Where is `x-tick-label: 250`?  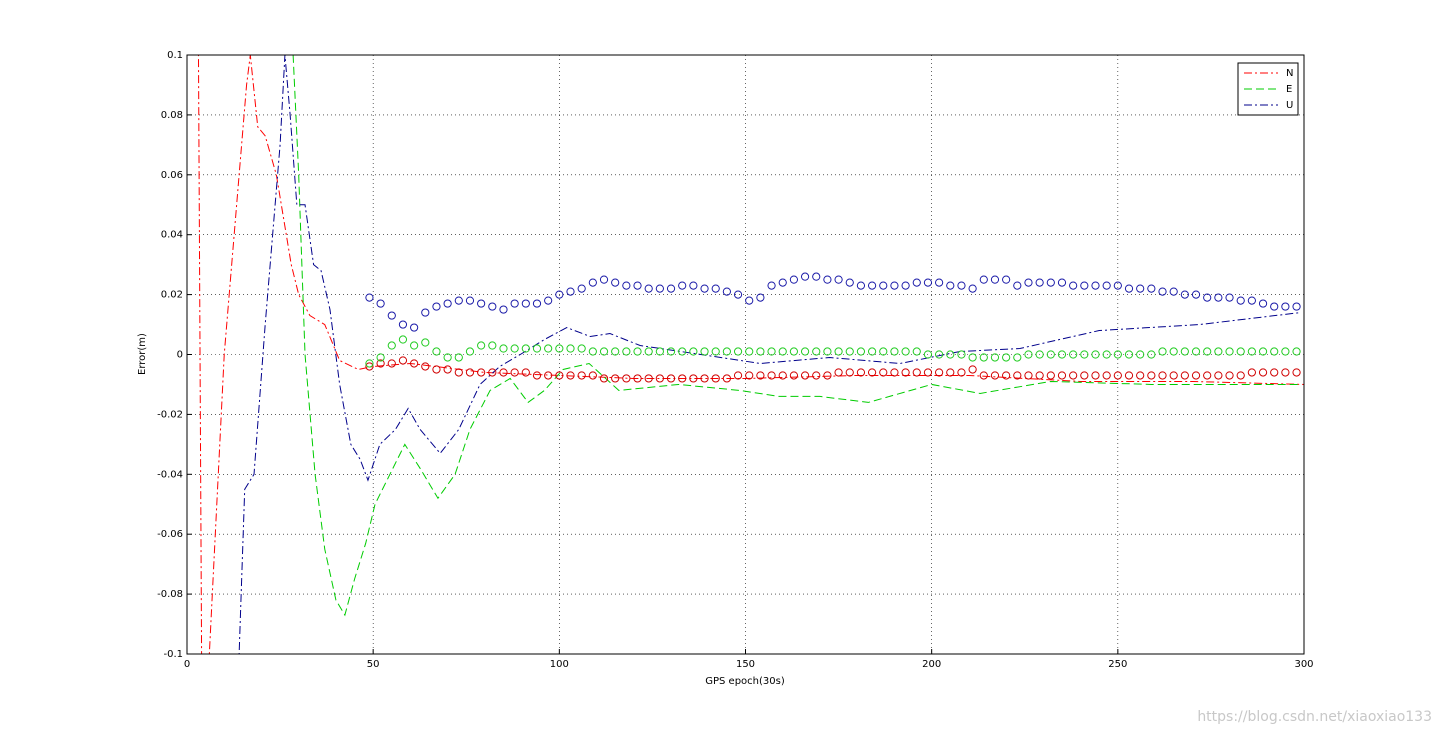
x-tick-label: 250 is located at coordinates (1117, 664).